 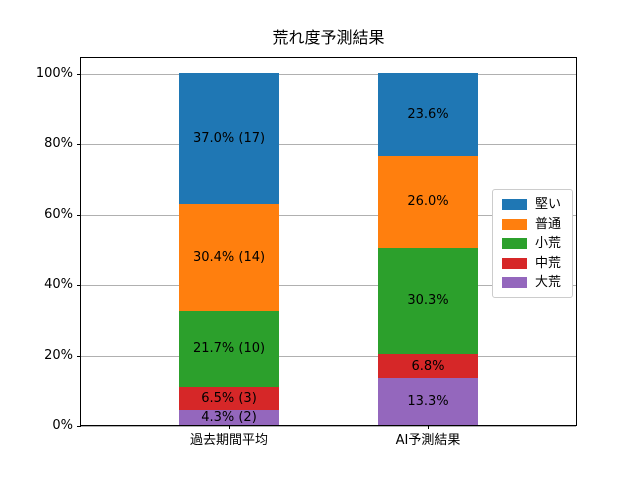 I want to click on bar-segment: 4.3% (2), so click(x=229, y=417).